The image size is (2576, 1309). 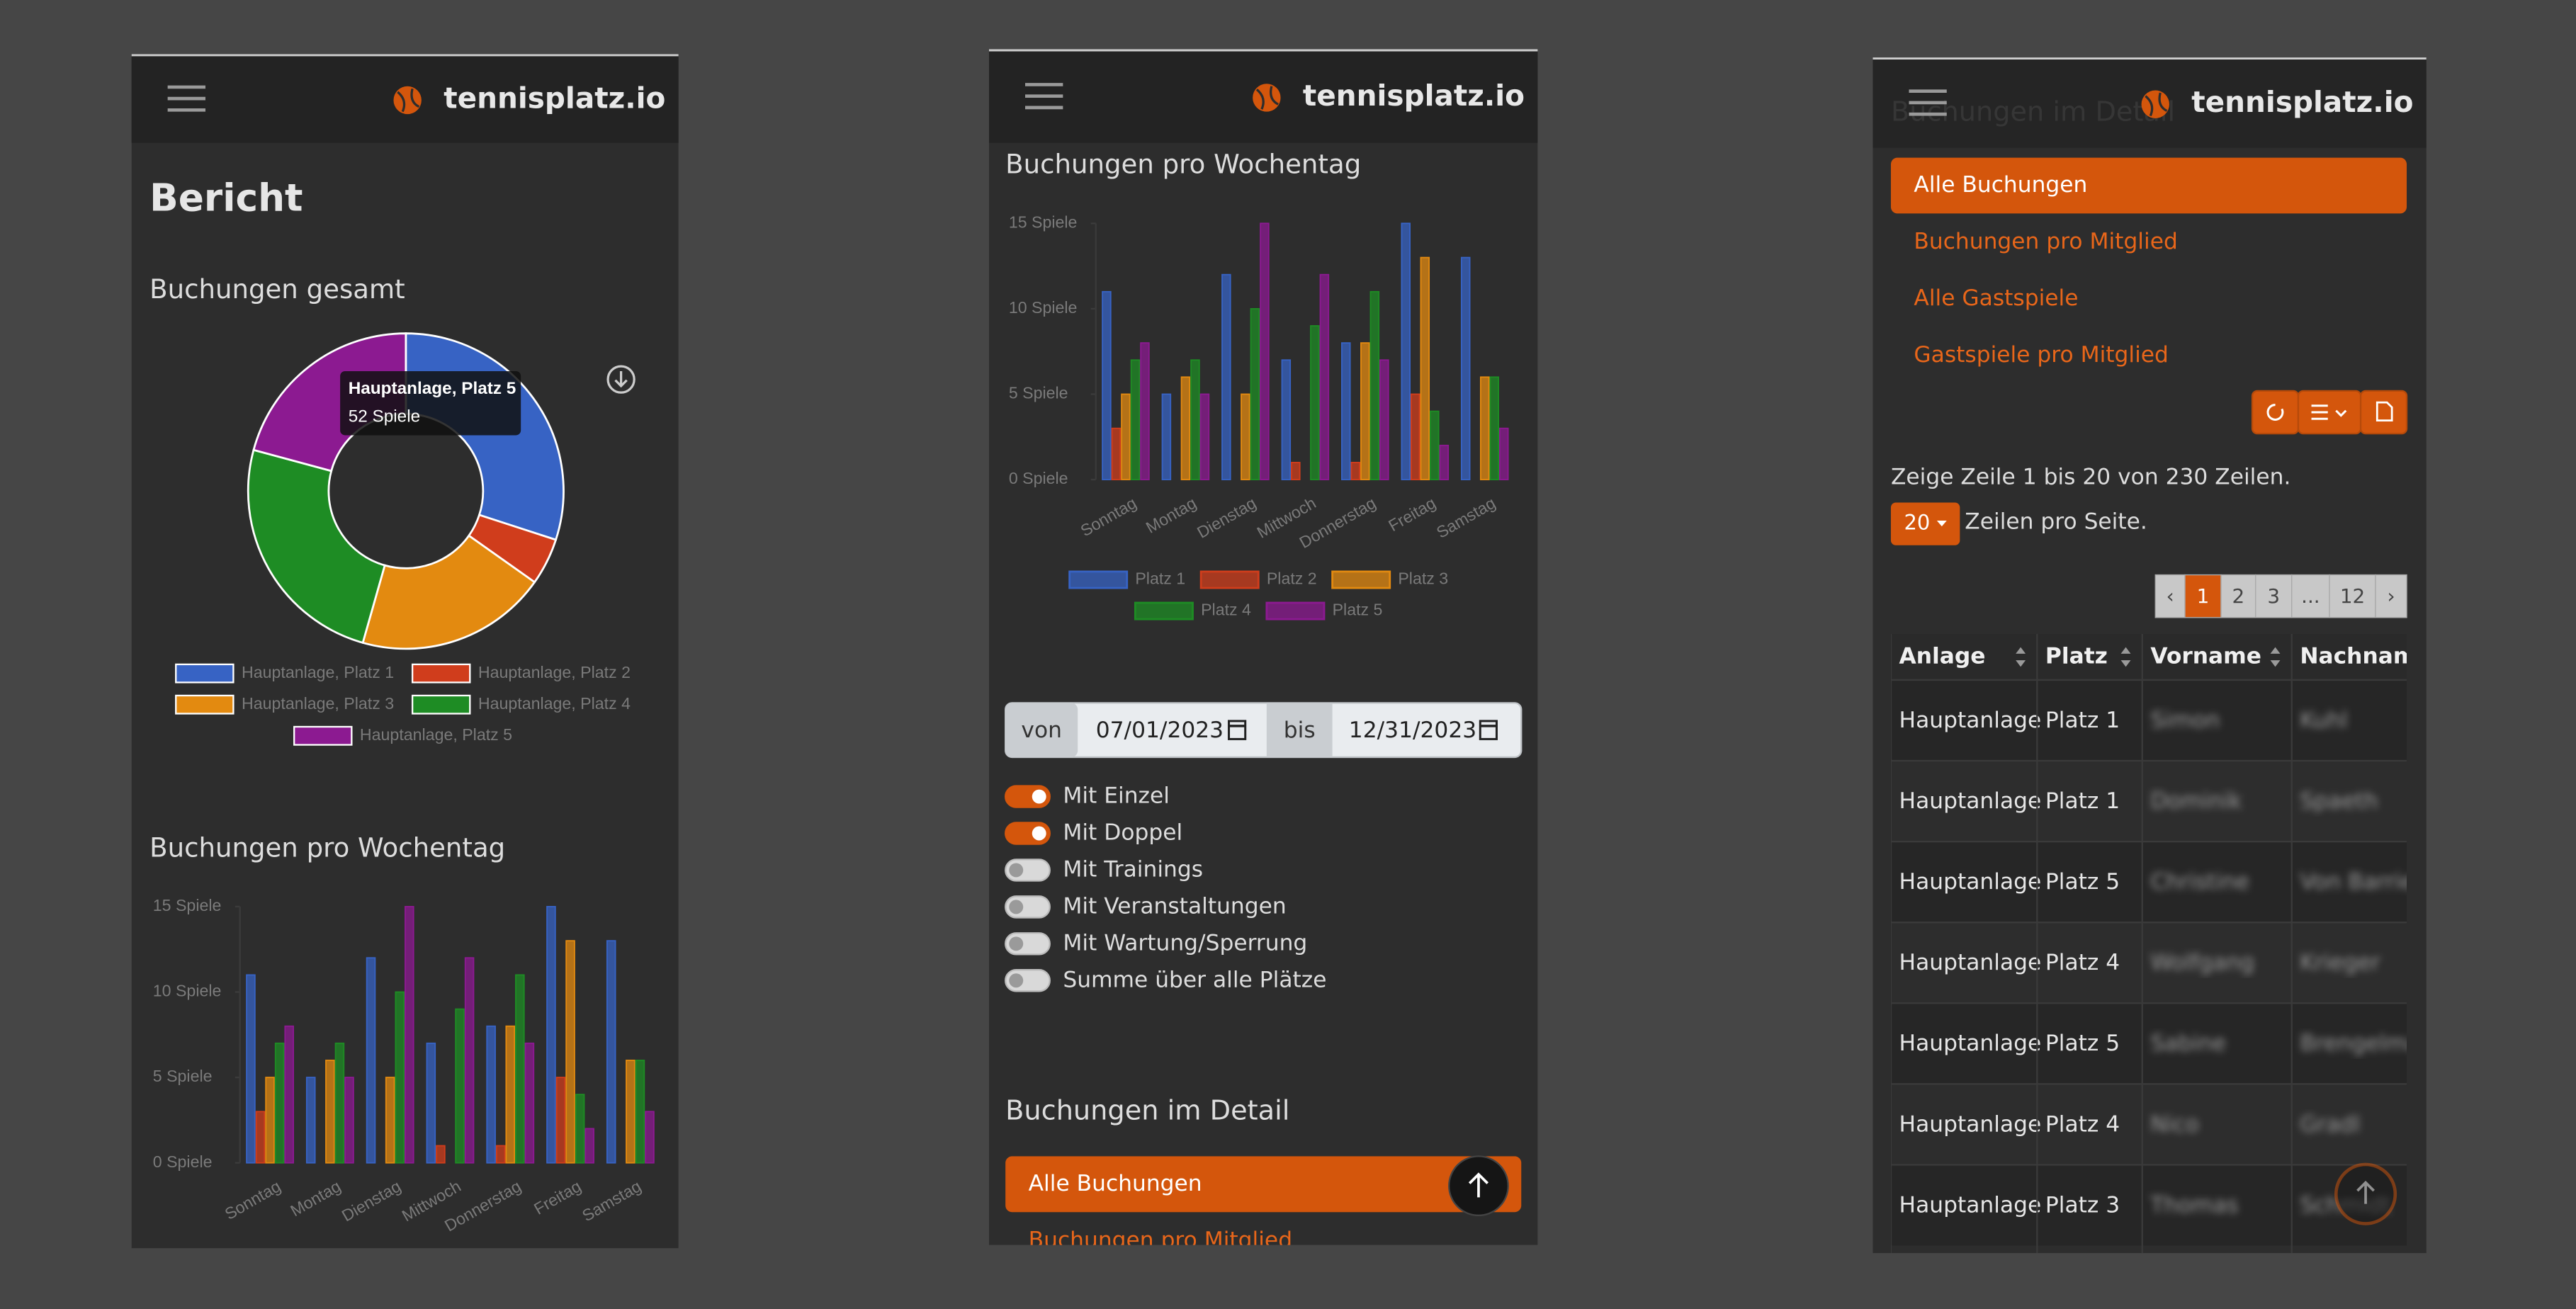 What do you see at coordinates (2021, 657) in the screenshot?
I see `sort-icon` at bounding box center [2021, 657].